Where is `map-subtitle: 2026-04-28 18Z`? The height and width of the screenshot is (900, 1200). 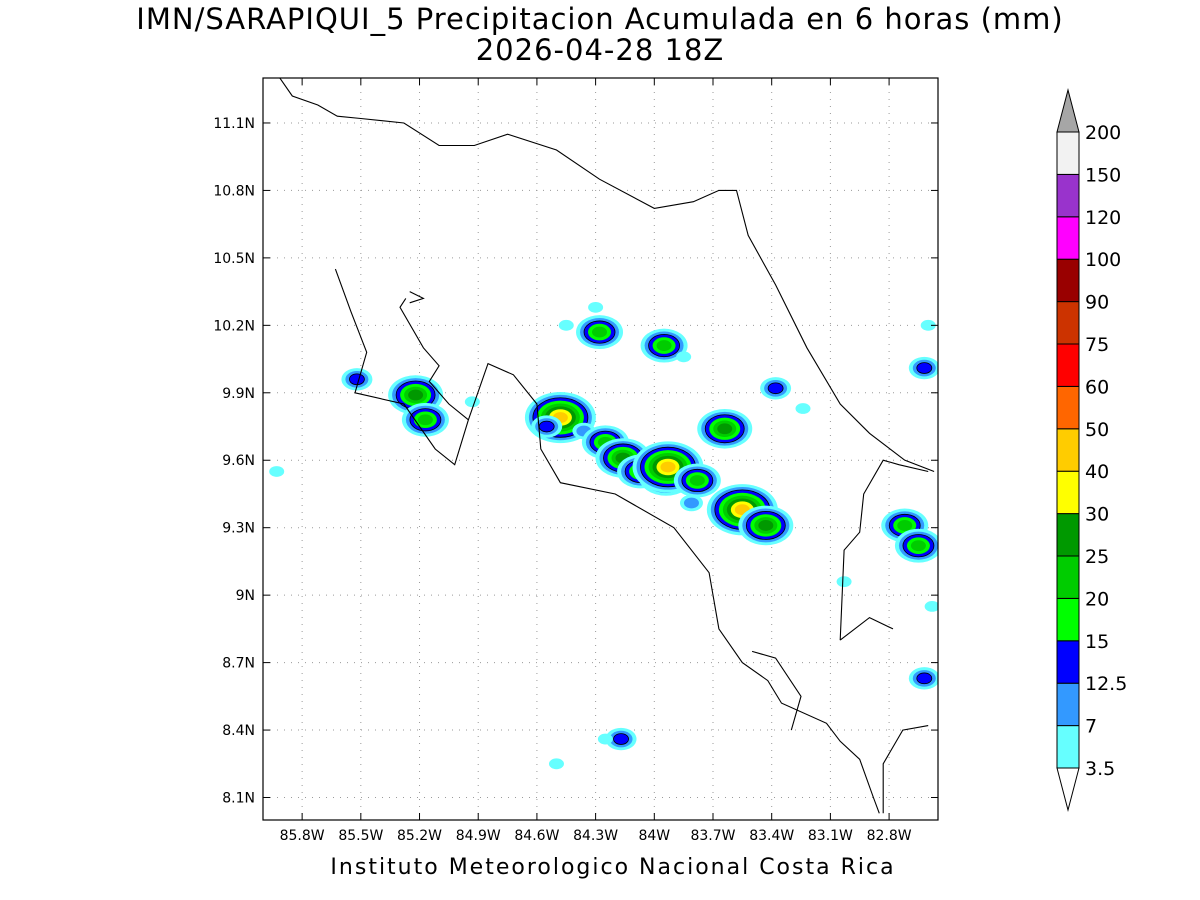
map-subtitle: 2026-04-28 18Z is located at coordinates (600, 50).